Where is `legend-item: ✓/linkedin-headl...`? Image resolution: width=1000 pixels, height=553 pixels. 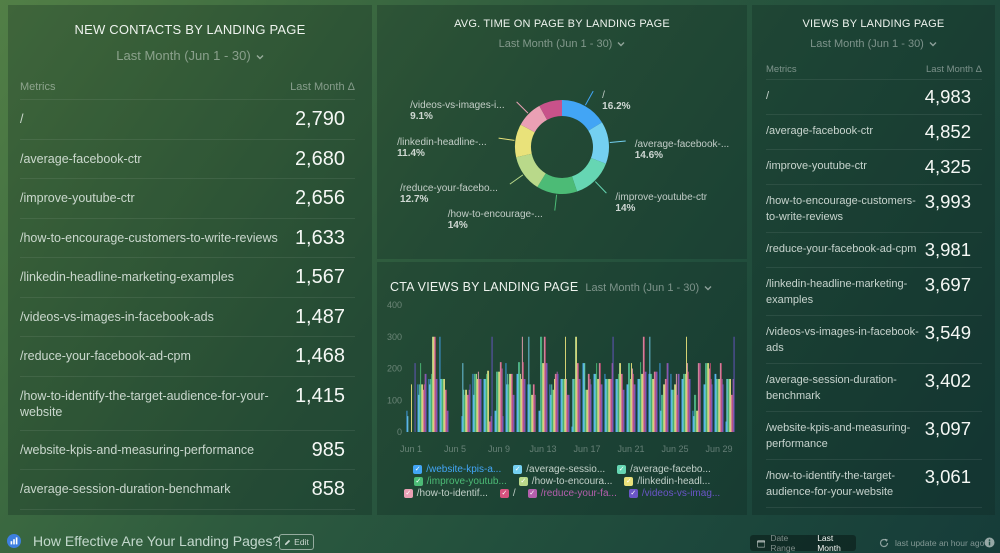 legend-item: ✓/linkedin-headl... is located at coordinates (667, 481).